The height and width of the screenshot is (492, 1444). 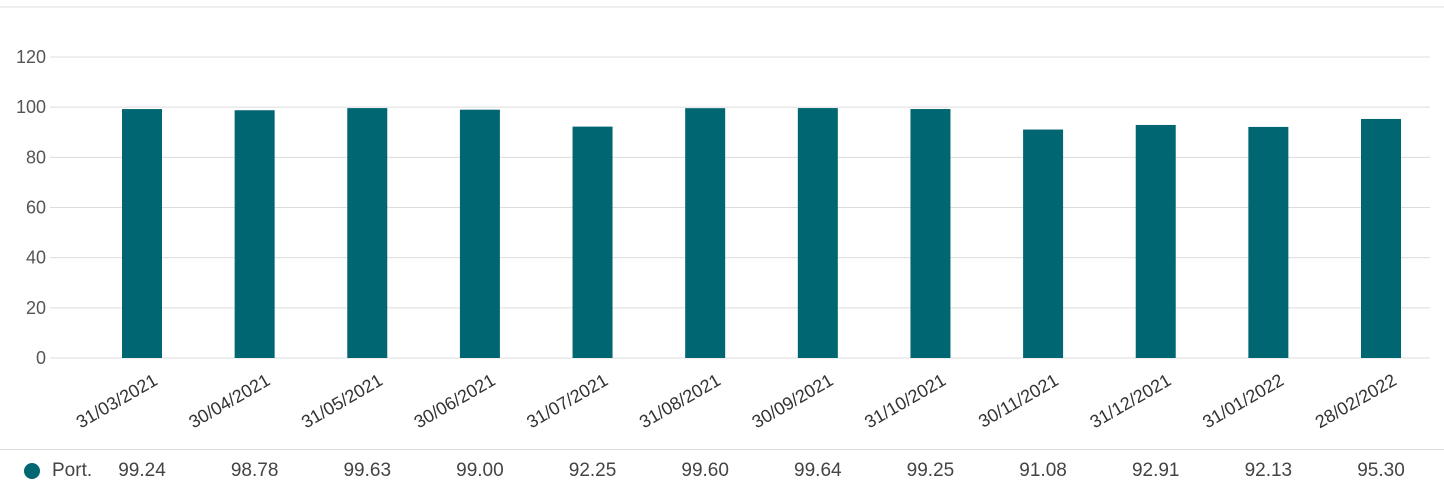 What do you see at coordinates (36, 258) in the screenshot?
I see `y-tick-label: 40` at bounding box center [36, 258].